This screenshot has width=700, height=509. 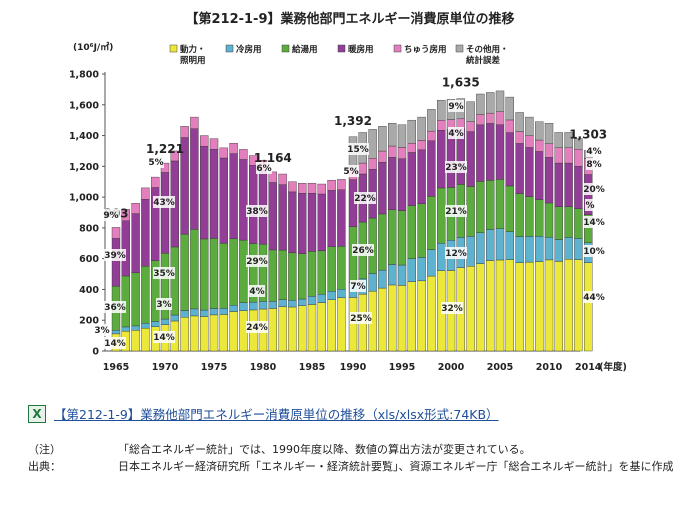 I want to click on pct-label-1990-bg, so click(x=358, y=149).